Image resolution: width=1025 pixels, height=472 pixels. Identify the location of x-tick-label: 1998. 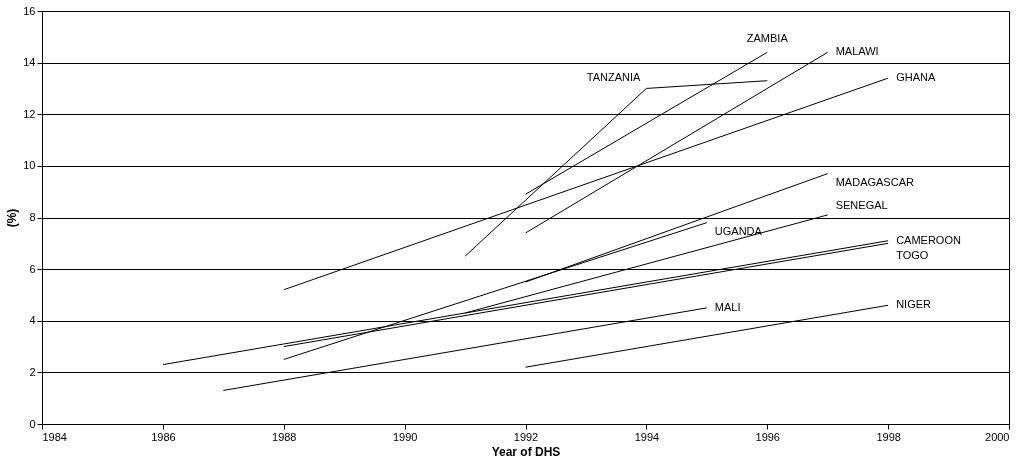
(888, 436).